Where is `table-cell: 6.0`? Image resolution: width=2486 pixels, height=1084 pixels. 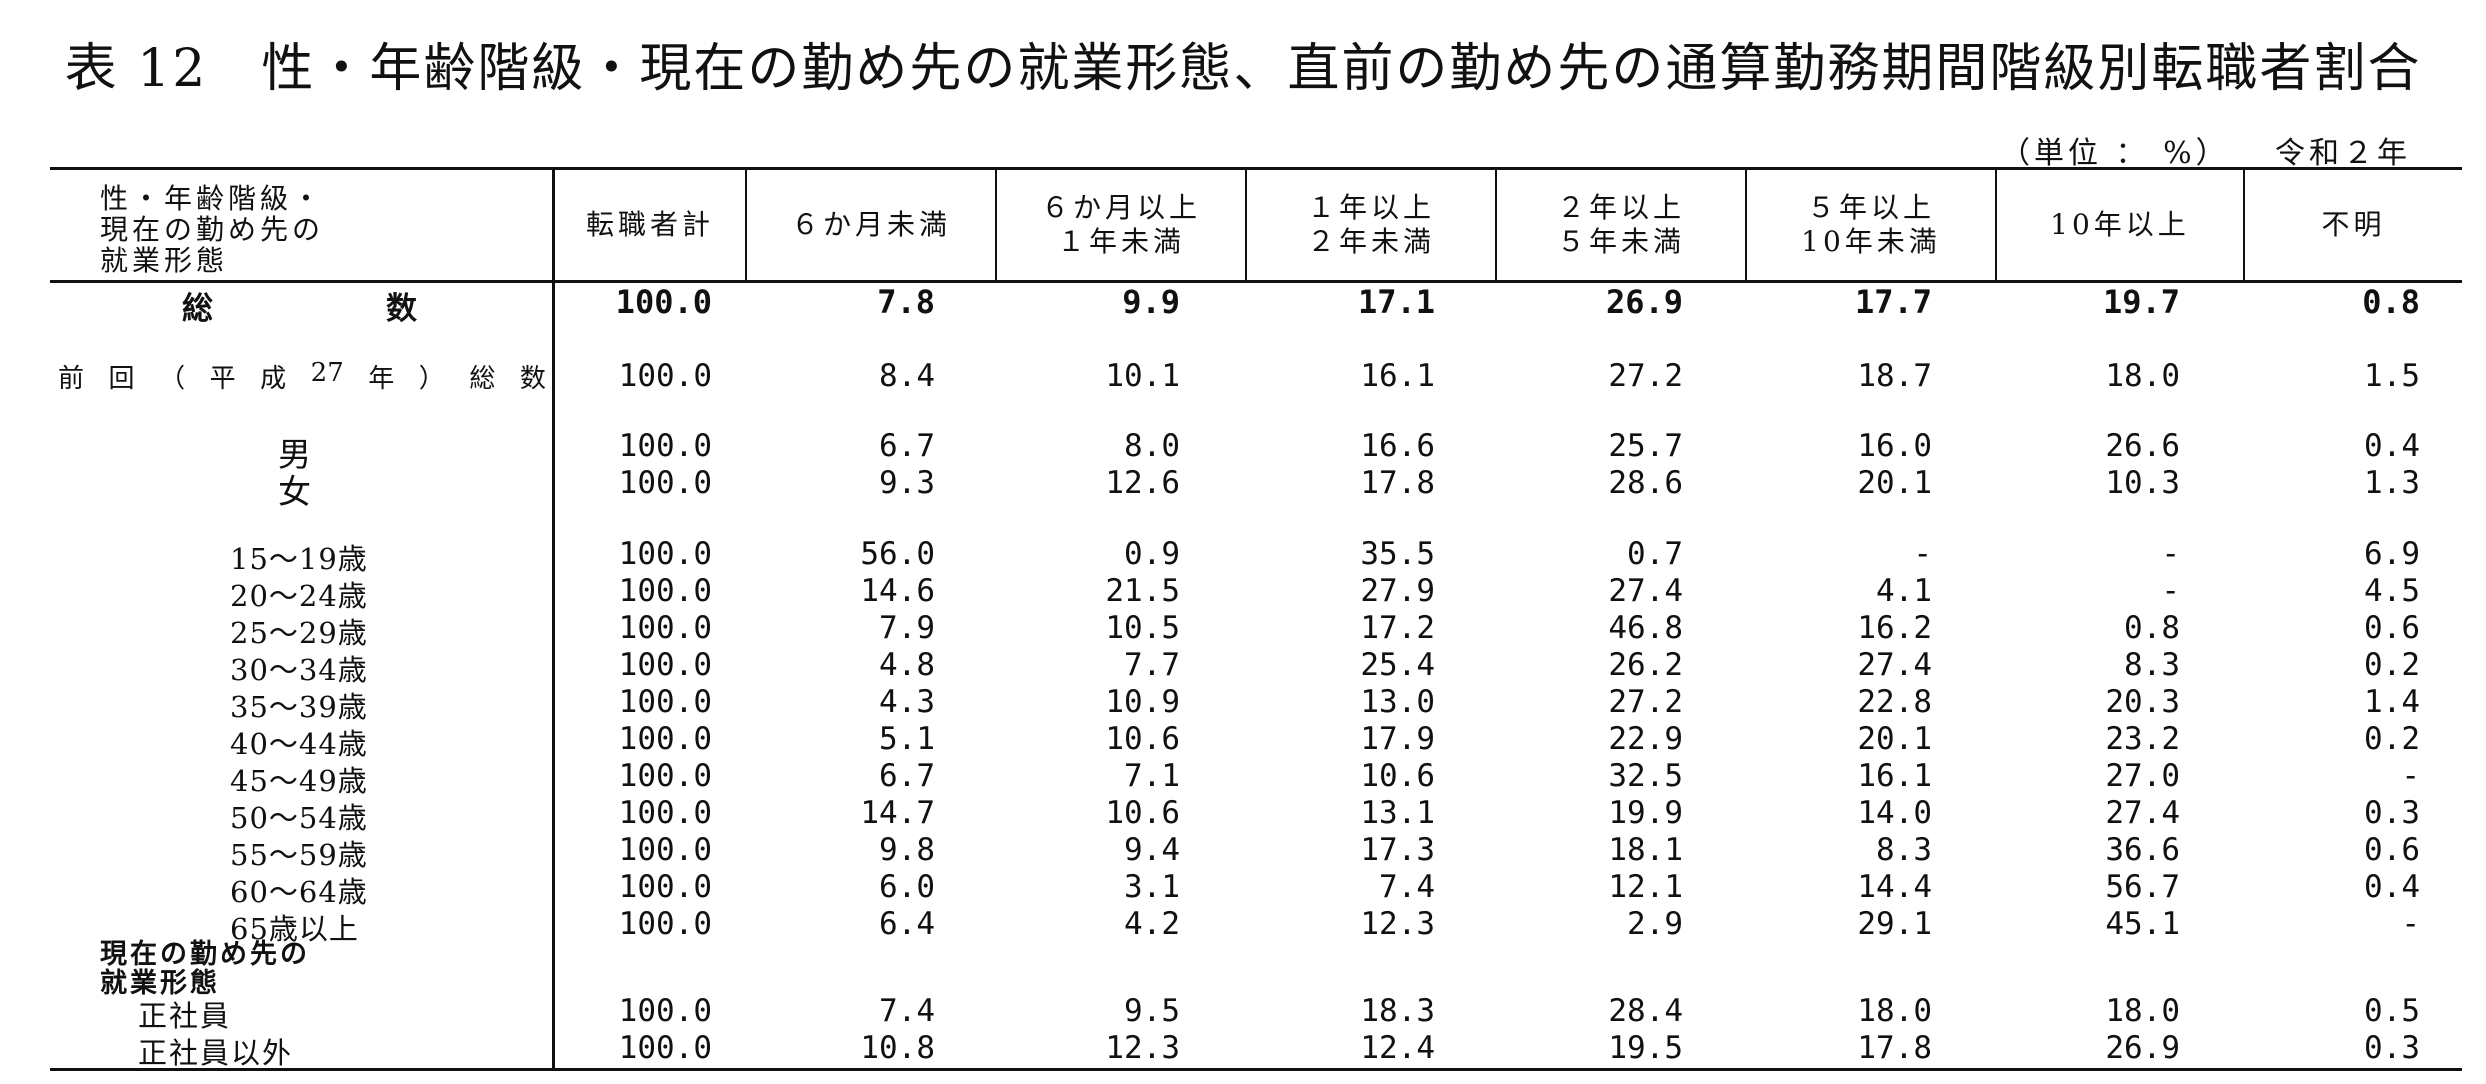
table-cell: 6.0 is located at coordinates (907, 887).